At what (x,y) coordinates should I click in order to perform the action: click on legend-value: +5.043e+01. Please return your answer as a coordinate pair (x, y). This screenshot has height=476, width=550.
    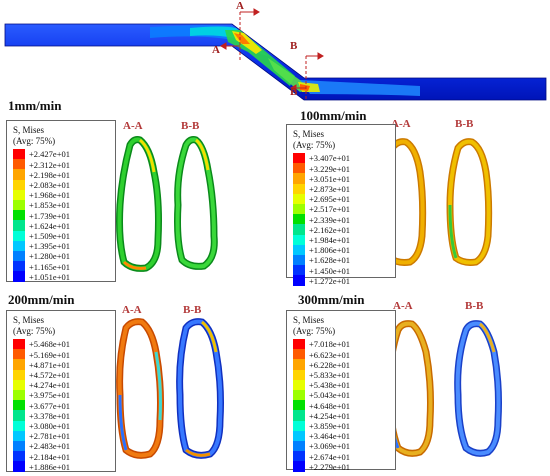
    Looking at the image, I should click on (329, 395).